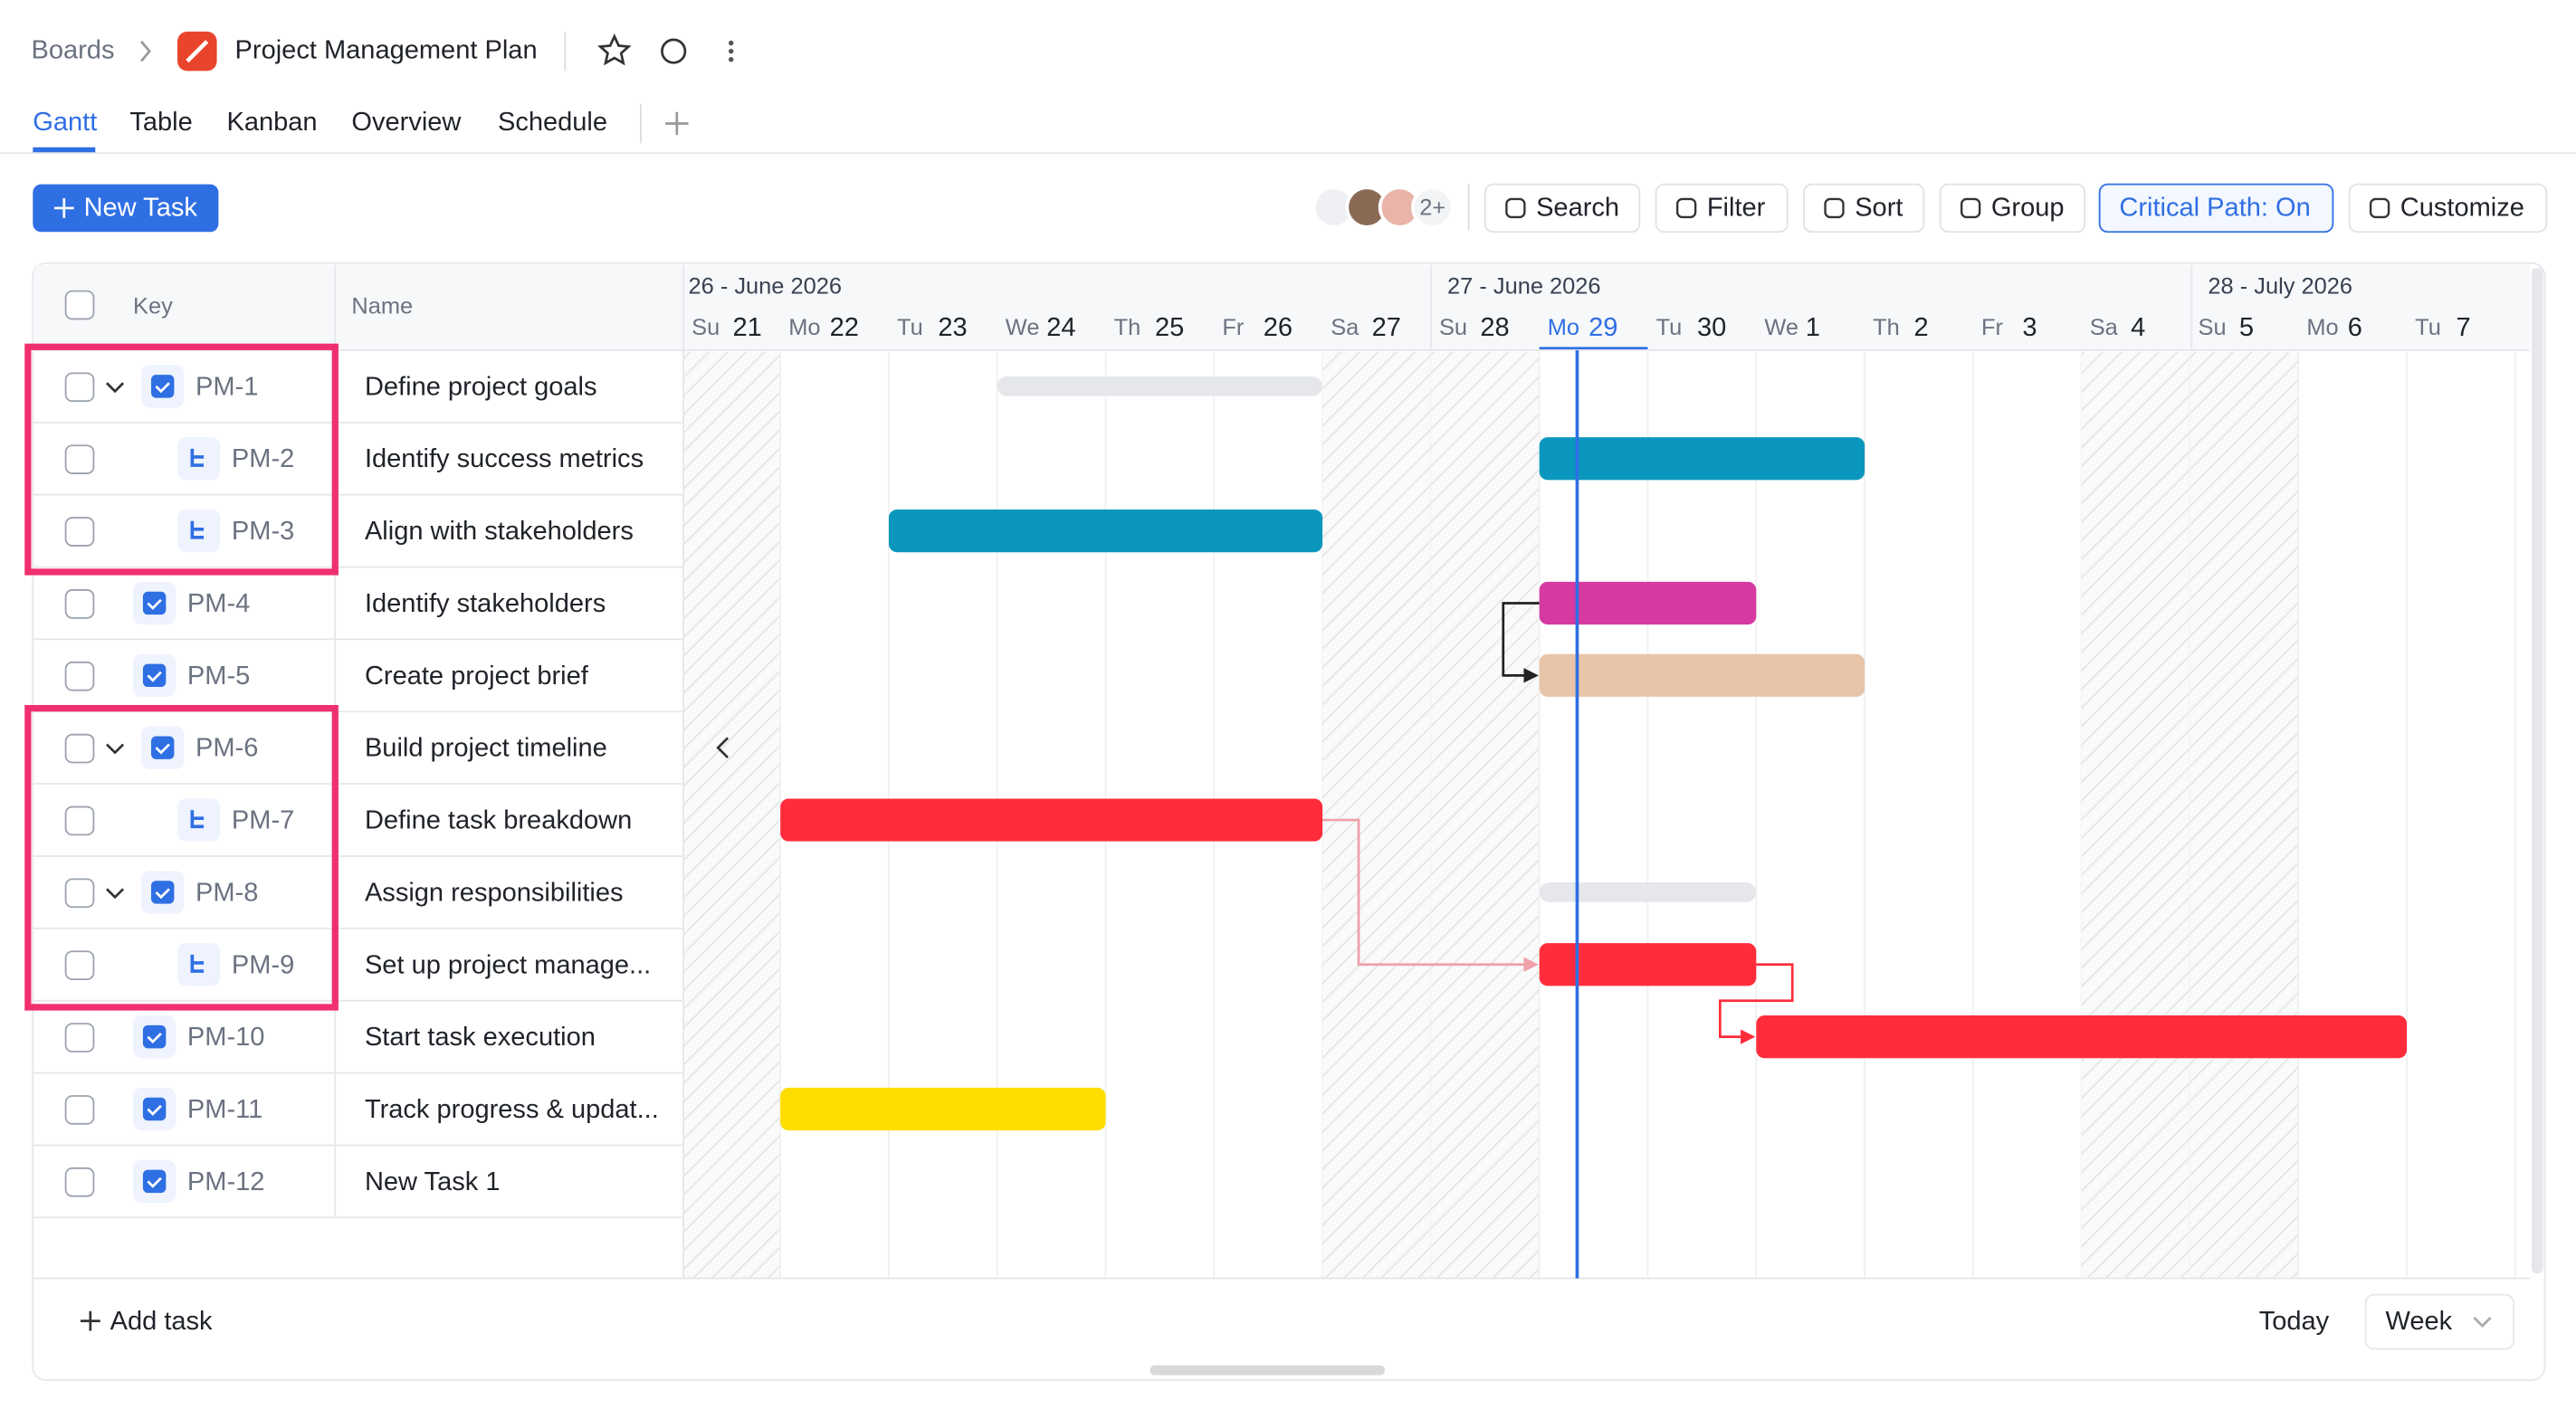  I want to click on task-key: PM-3, so click(263, 531).